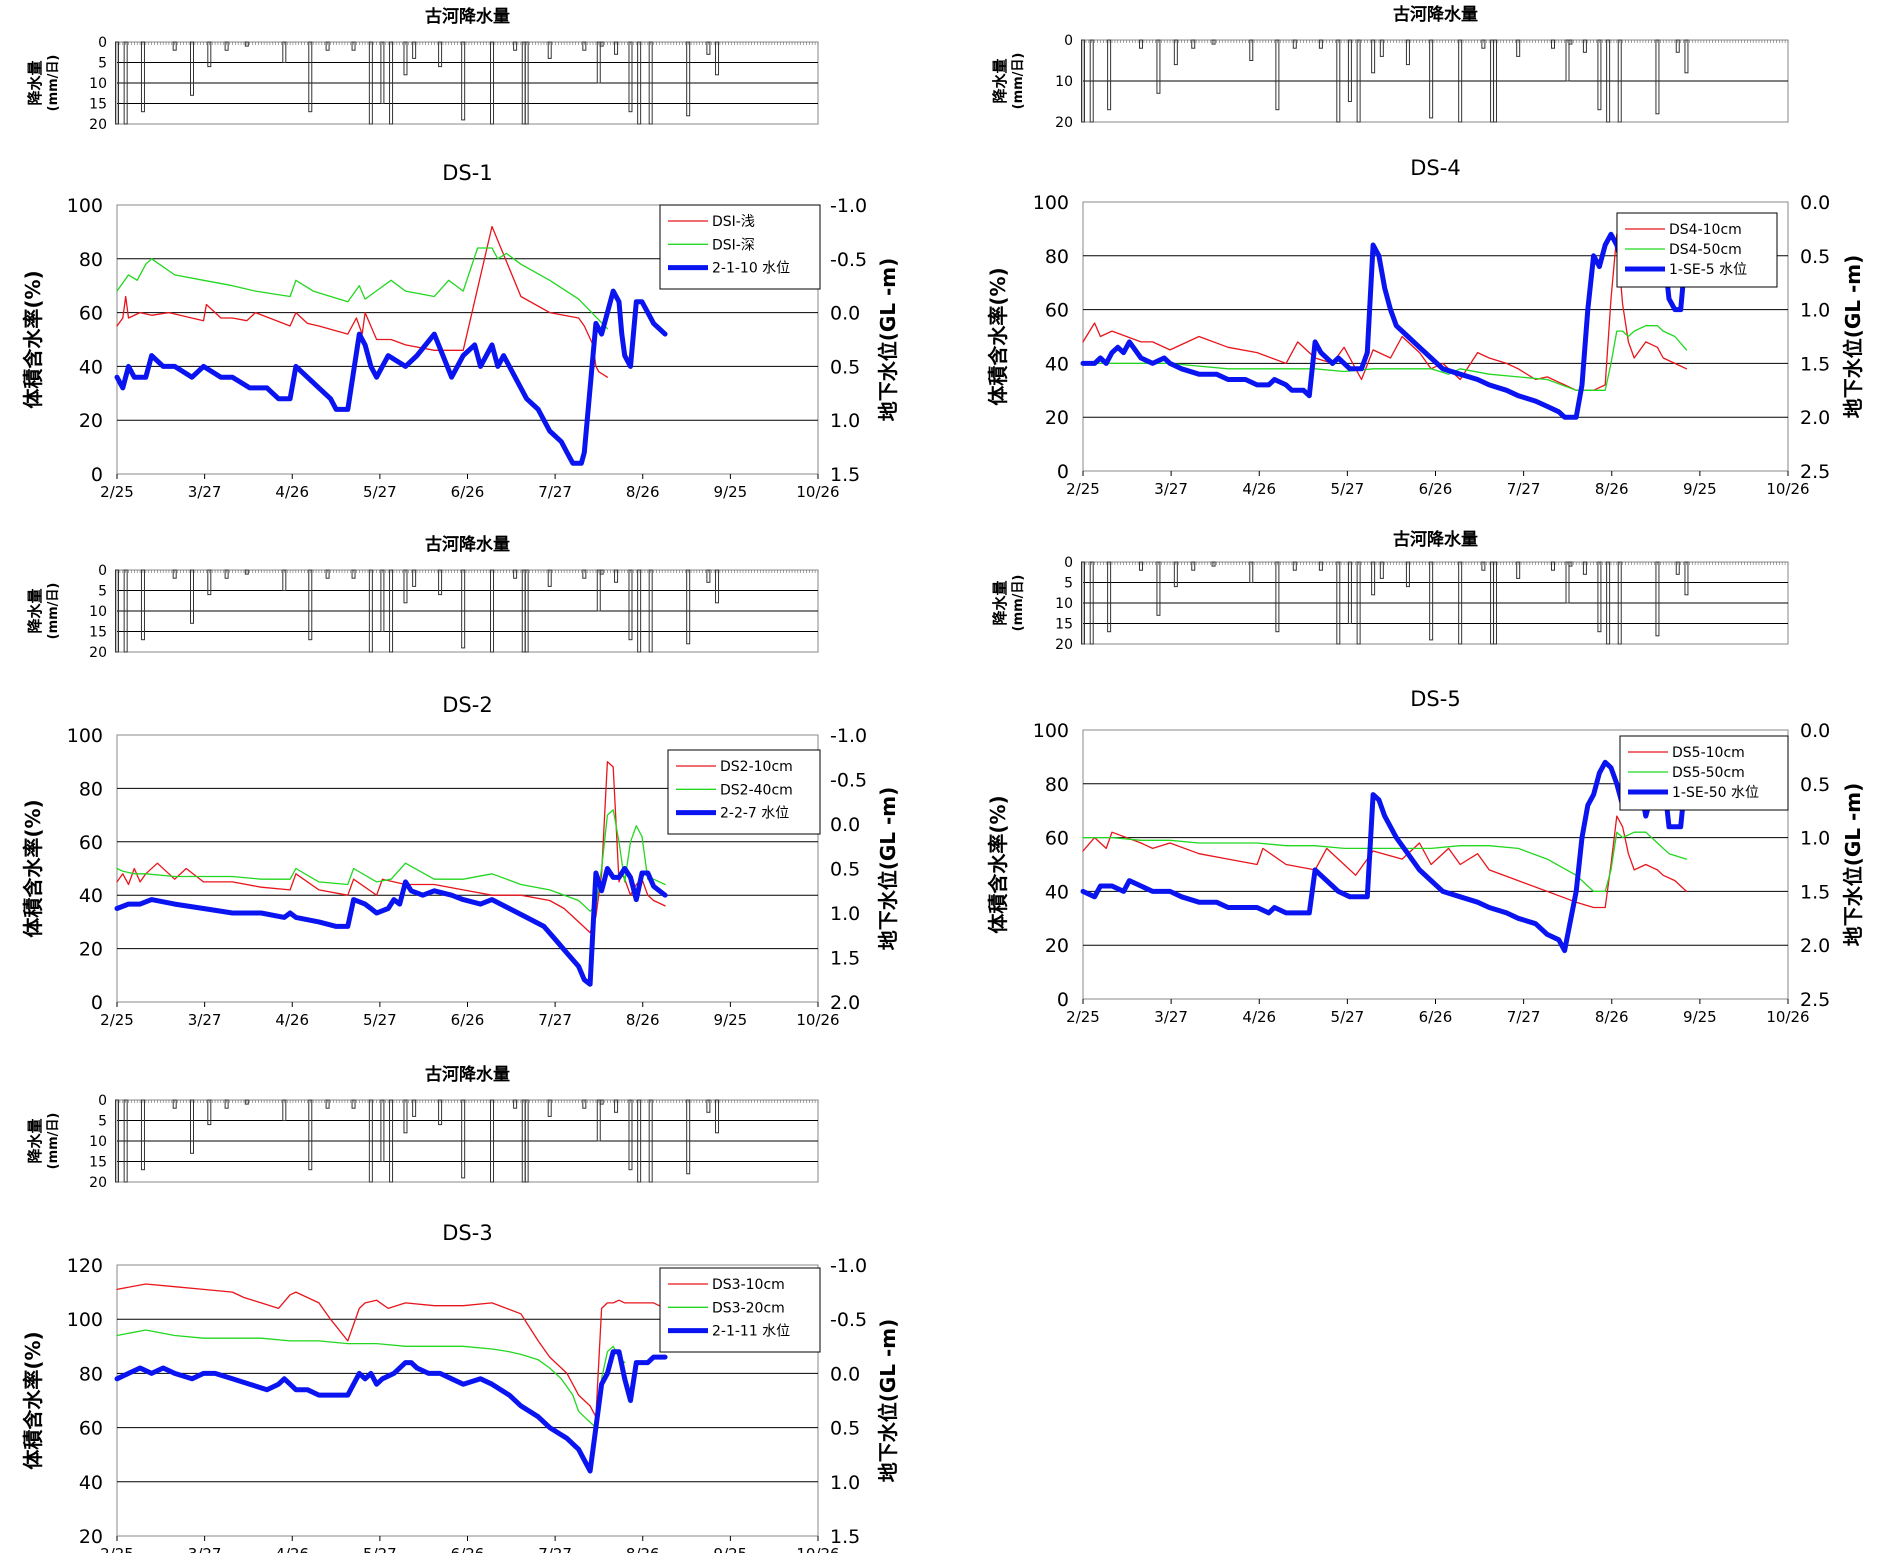 The height and width of the screenshot is (1553, 1881). Describe the element at coordinates (1064, 123) in the screenshot. I see `rain-y-tick-label: 20` at that location.